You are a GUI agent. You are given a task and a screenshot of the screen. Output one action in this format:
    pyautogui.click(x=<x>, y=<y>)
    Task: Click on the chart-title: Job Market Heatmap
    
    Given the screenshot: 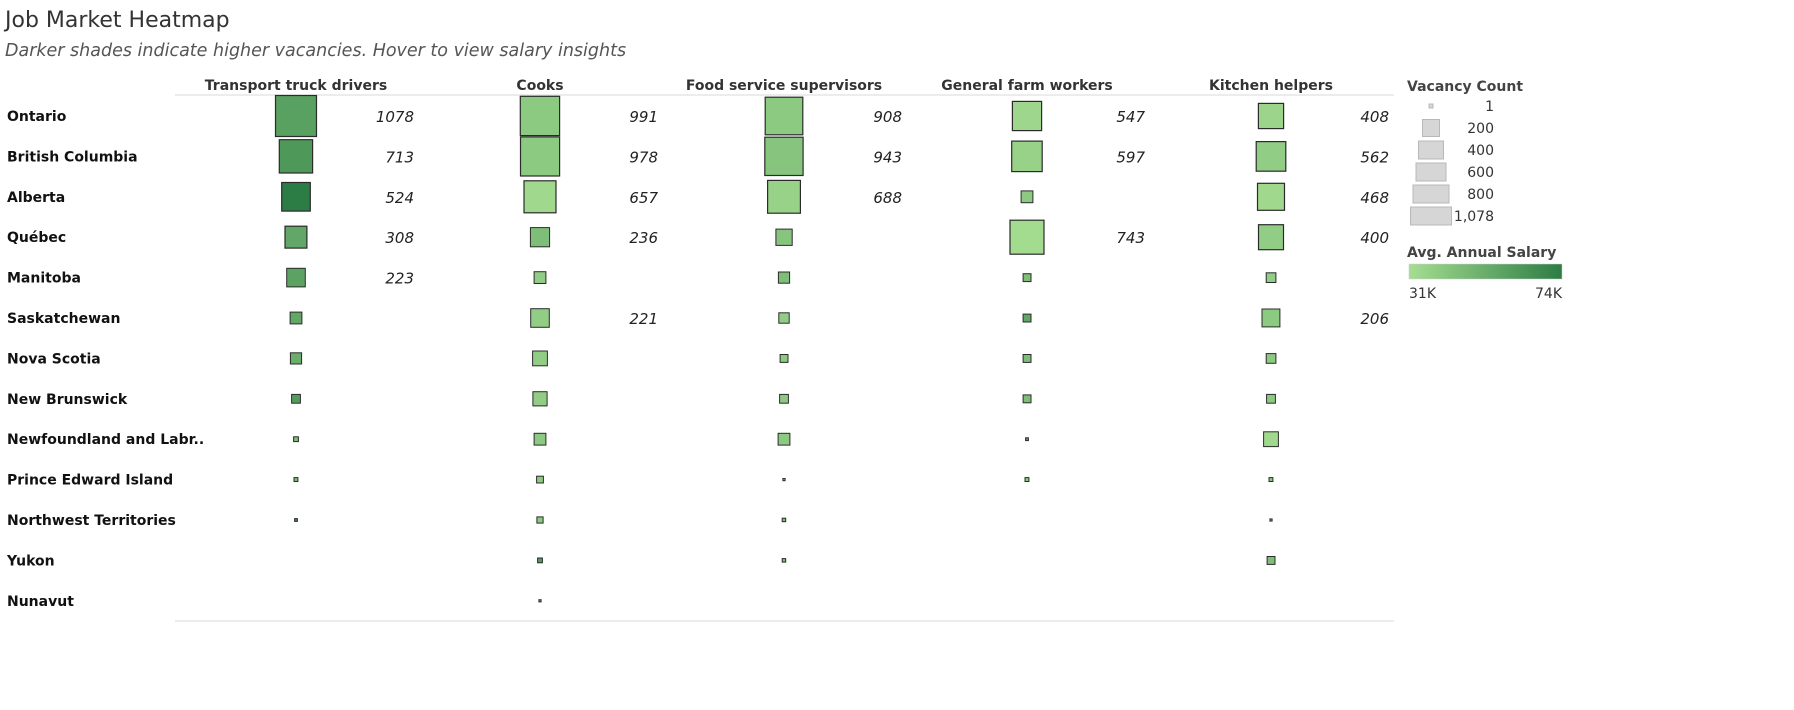 What is the action you would take?
    pyautogui.click(x=117, y=20)
    